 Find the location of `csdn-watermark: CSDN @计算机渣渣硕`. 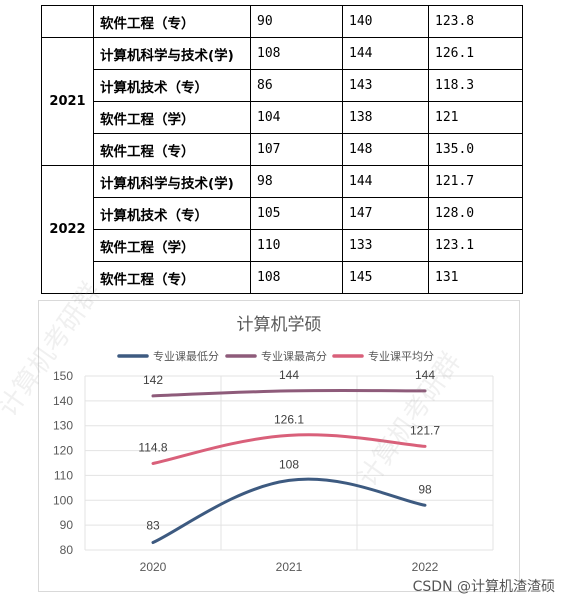

csdn-watermark: CSDN @计算机渣渣硕 is located at coordinates (483, 587).